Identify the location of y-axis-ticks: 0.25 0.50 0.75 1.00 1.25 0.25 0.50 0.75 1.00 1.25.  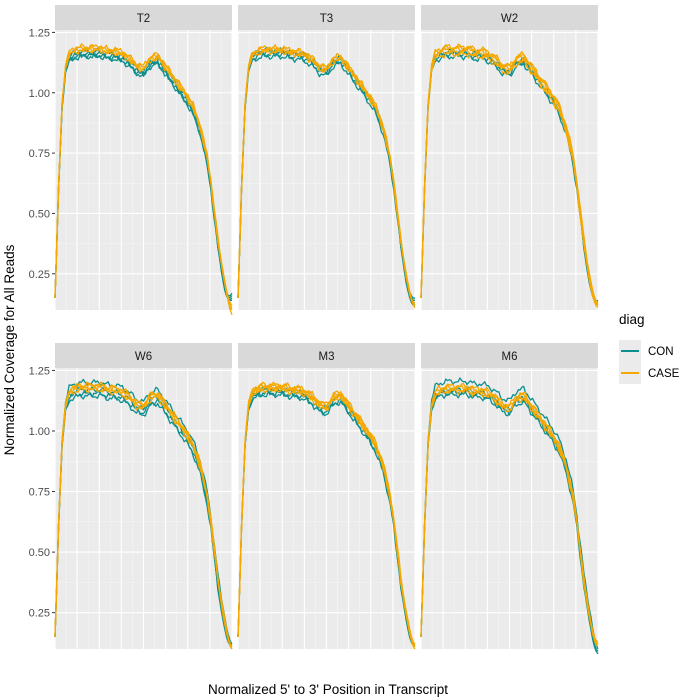
(42, 323).